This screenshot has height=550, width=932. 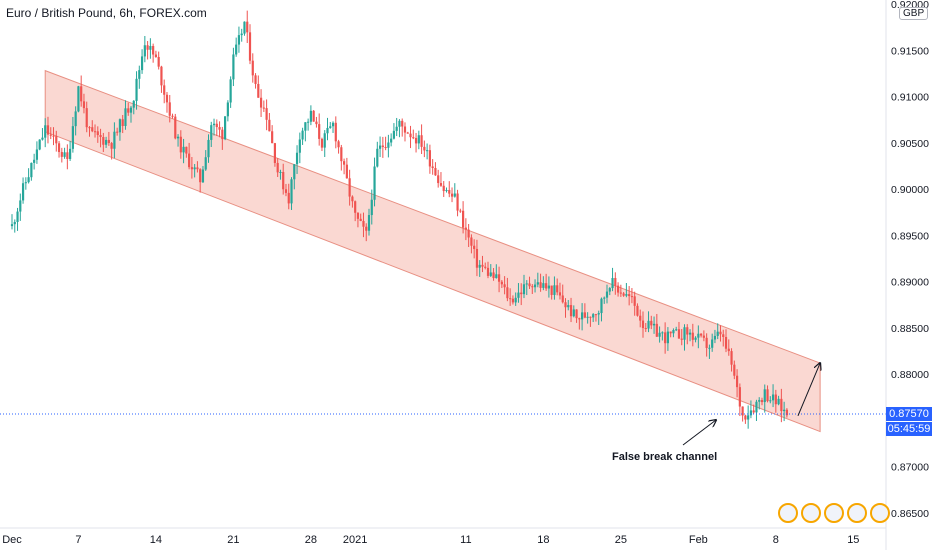 What do you see at coordinates (910, 144) in the screenshot?
I see `y-tick-label: 0.90500` at bounding box center [910, 144].